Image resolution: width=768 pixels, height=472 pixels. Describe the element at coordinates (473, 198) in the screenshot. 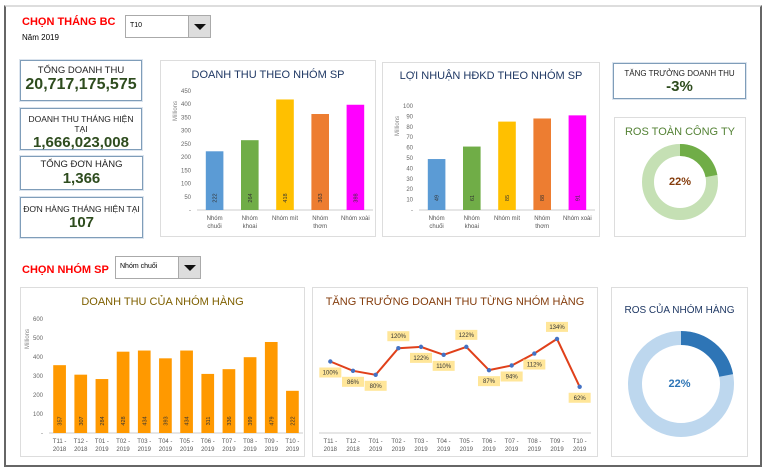

I see `data-label: 61` at that location.